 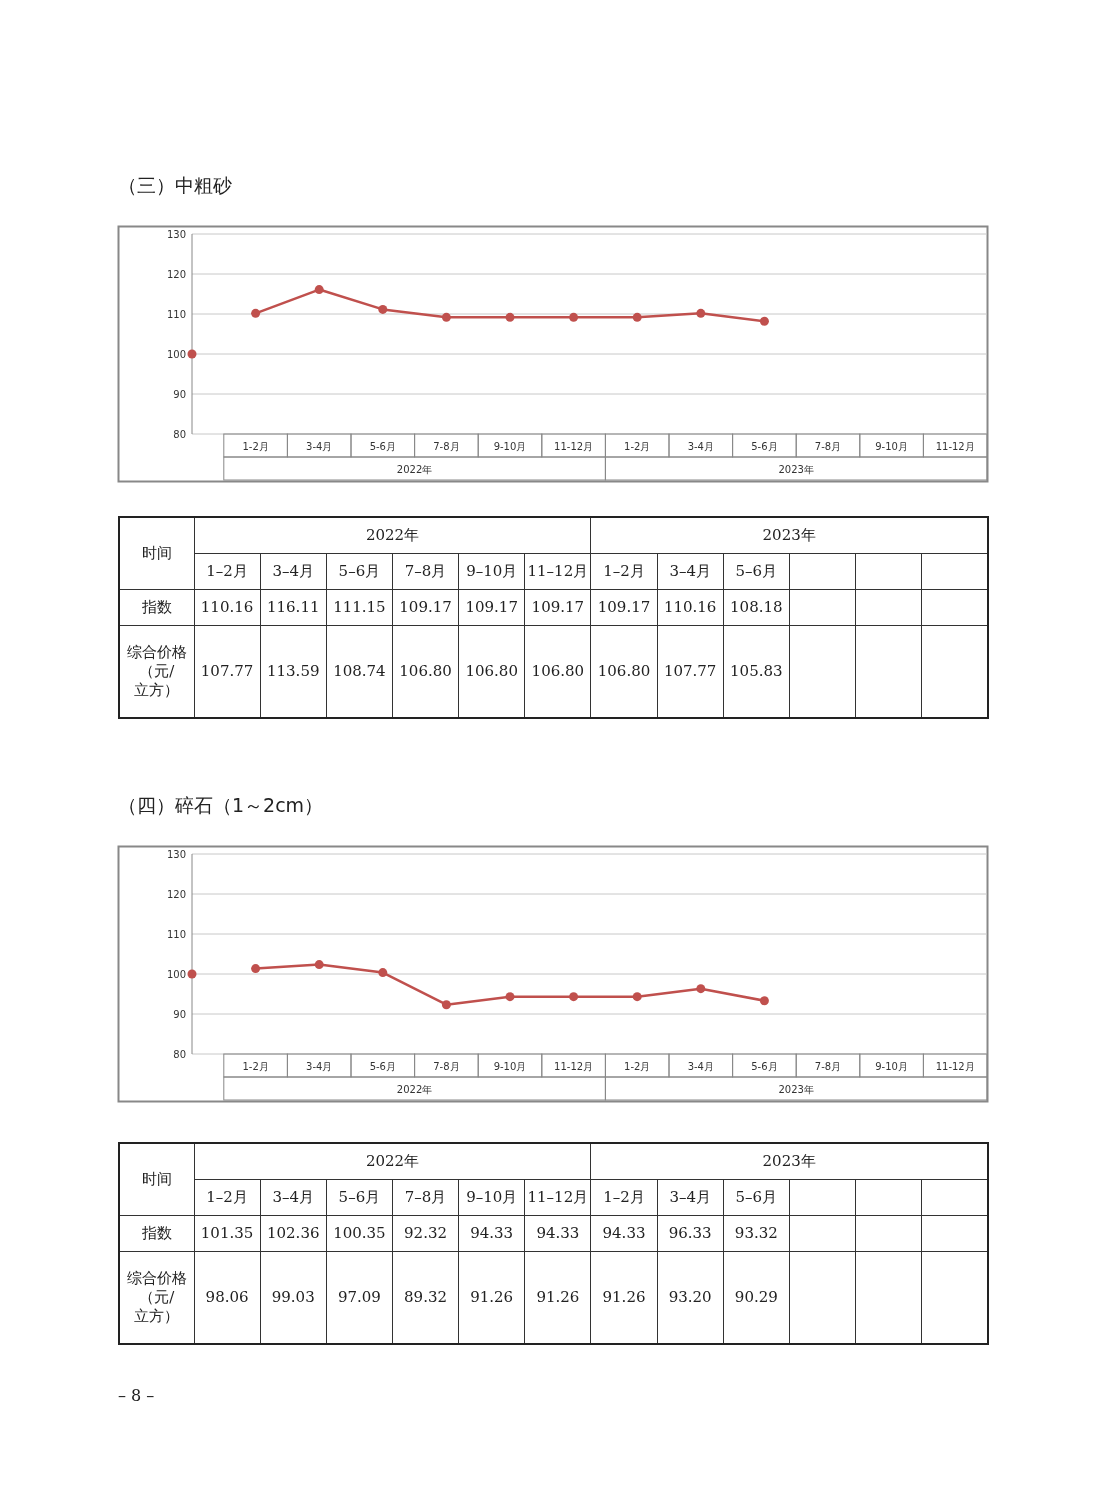 I want to click on text: 98.06, so click(x=227, y=1297).